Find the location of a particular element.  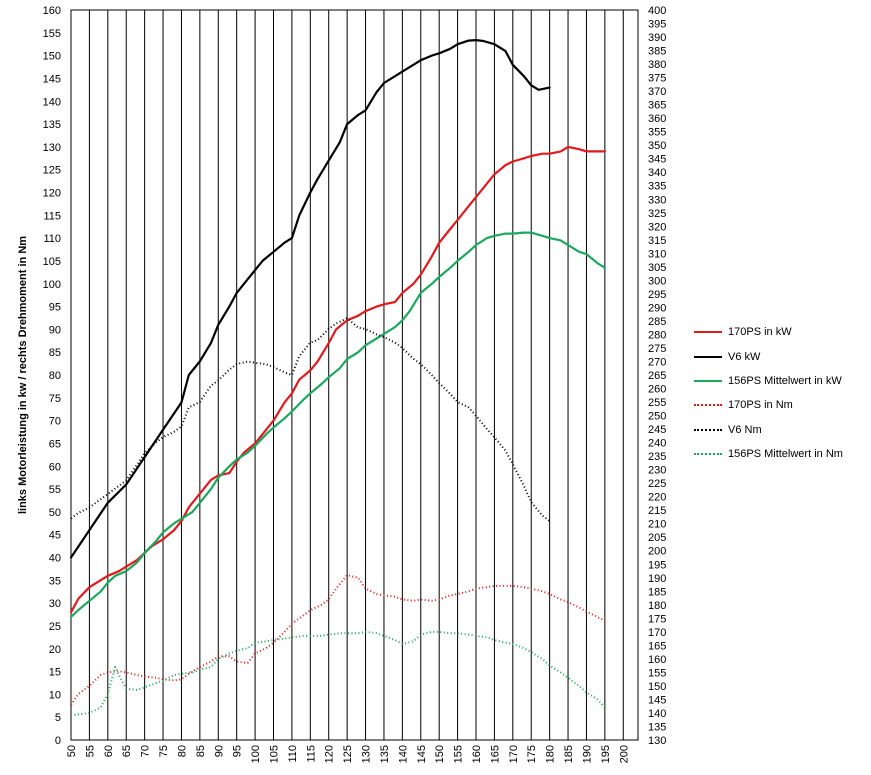

right-tick-label: 200 is located at coordinates (657, 552).